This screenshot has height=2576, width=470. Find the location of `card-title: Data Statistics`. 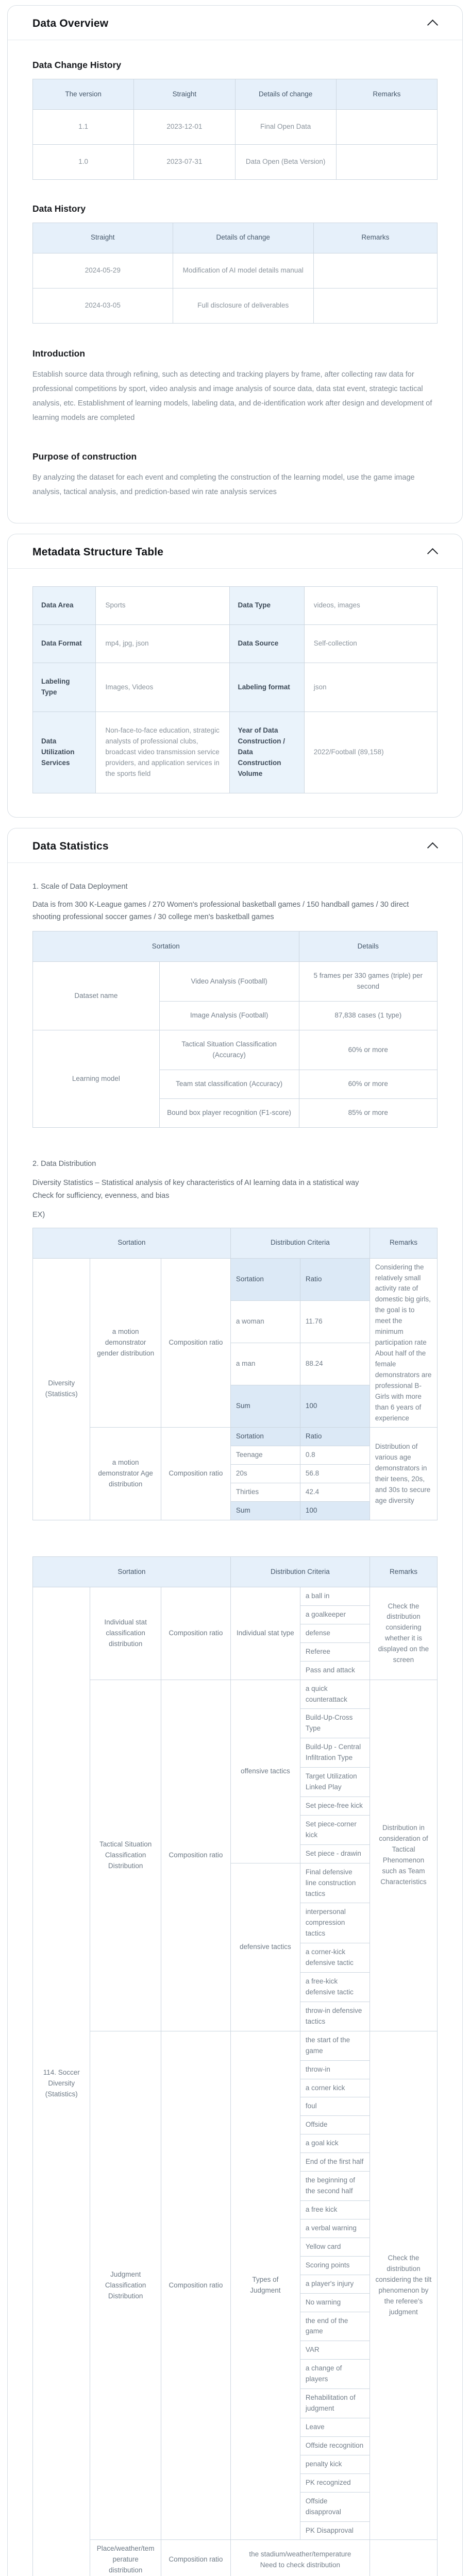

card-title: Data Statistics is located at coordinates (70, 846).